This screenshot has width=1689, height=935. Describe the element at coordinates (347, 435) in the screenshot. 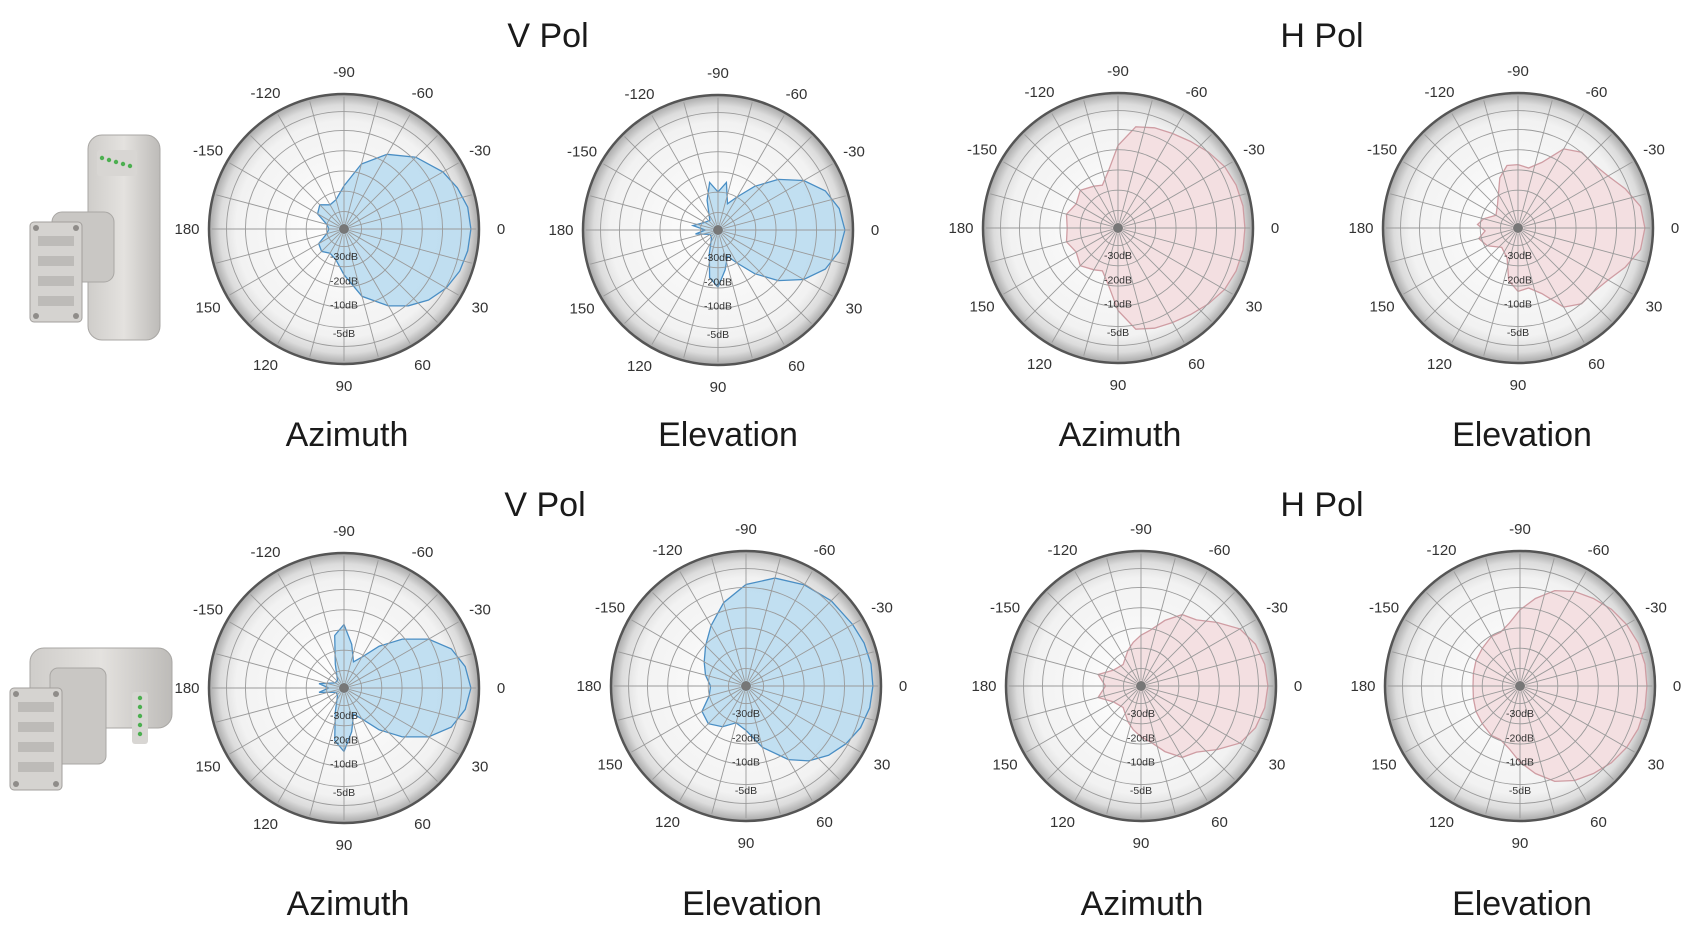

I see `chart-label-azimuth-v-row1: Azimuth` at that location.